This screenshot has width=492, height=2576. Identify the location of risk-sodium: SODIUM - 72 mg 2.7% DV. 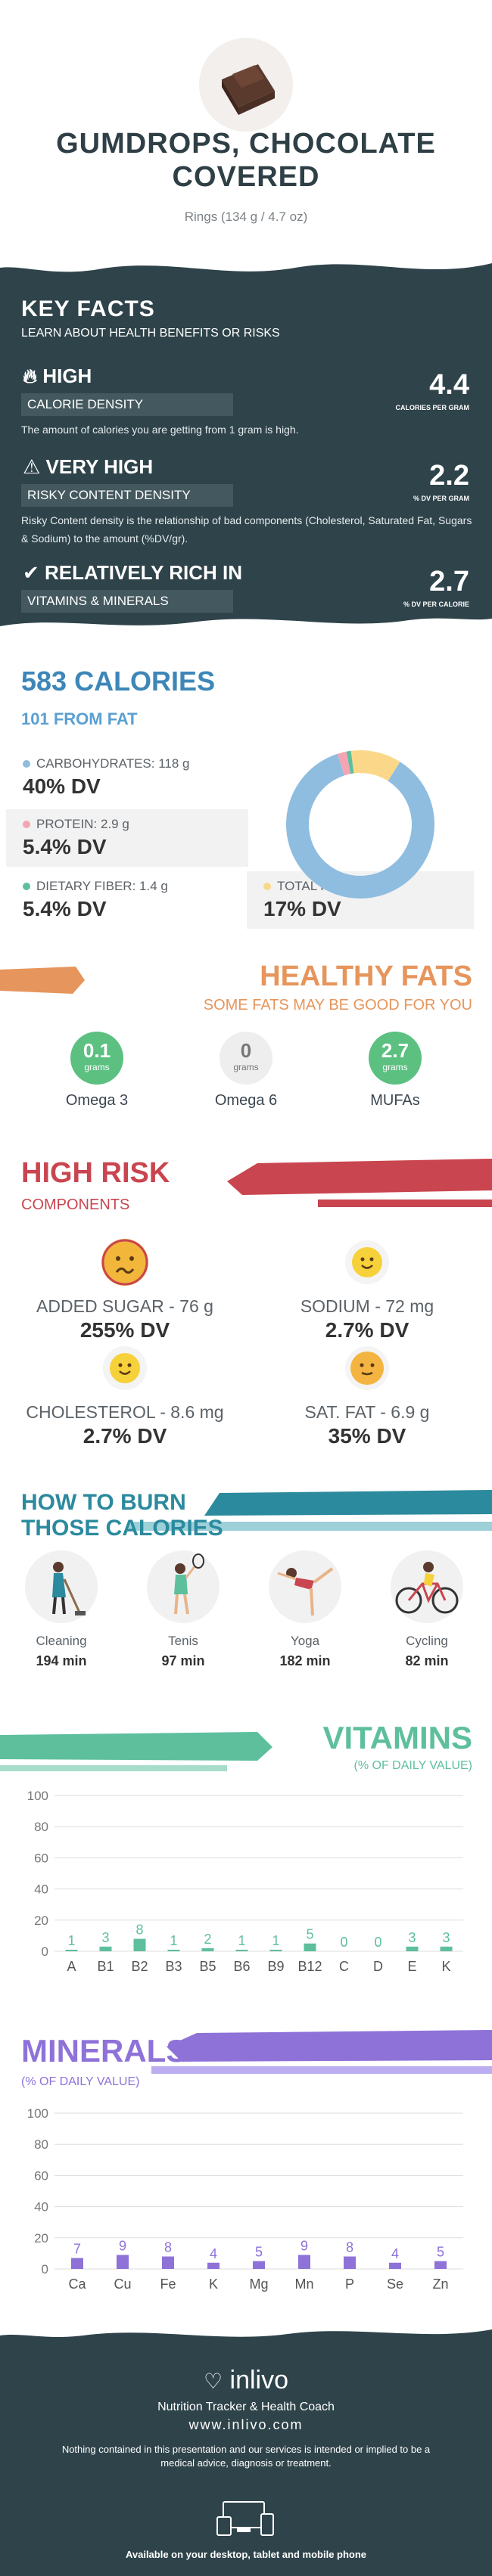
(367, 1290).